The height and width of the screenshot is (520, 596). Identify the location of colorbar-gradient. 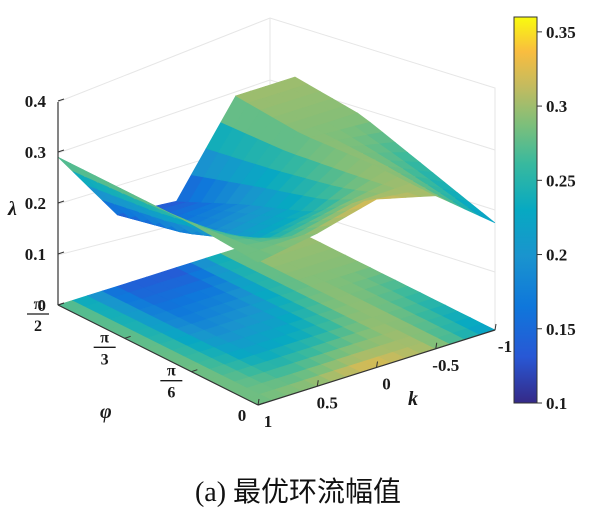
(525, 210).